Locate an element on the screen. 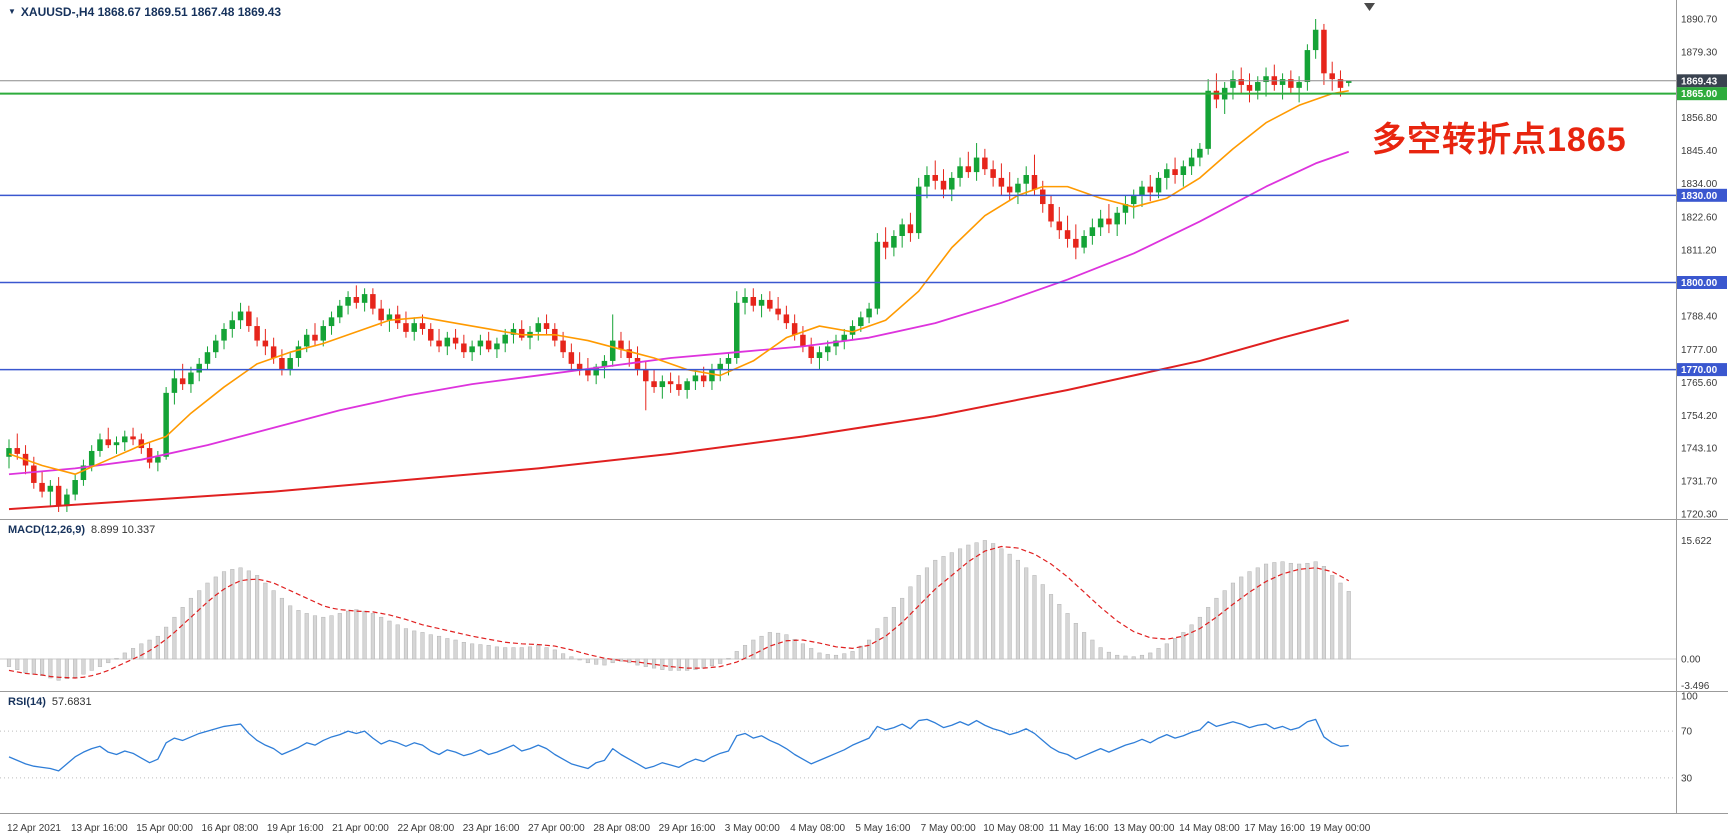  time-axis-label: 13 May 00:00 is located at coordinates (1144, 828).